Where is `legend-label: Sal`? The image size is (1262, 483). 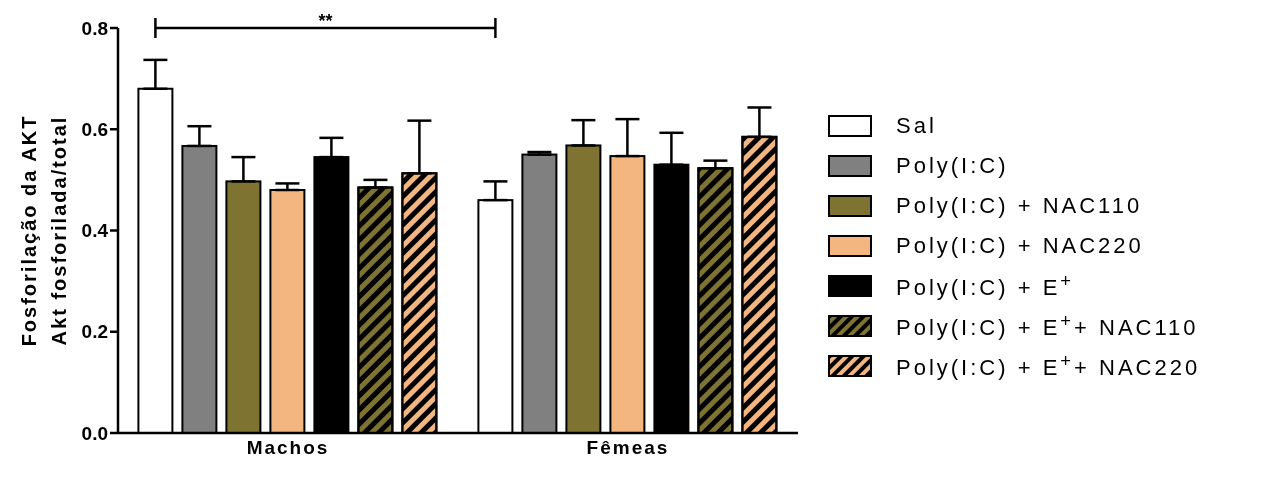
legend-label: Sal is located at coordinates (916, 125).